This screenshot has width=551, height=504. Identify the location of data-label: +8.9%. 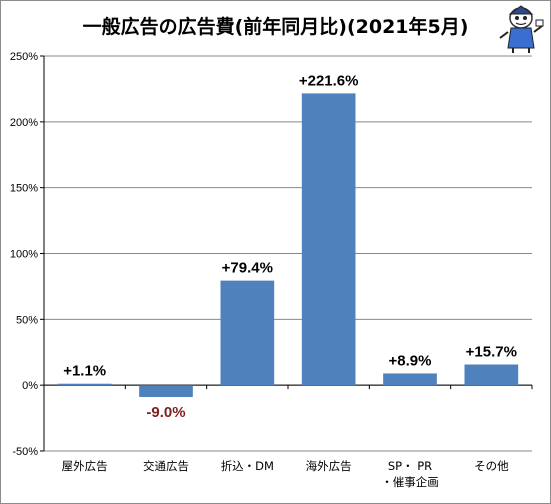
(410, 360).